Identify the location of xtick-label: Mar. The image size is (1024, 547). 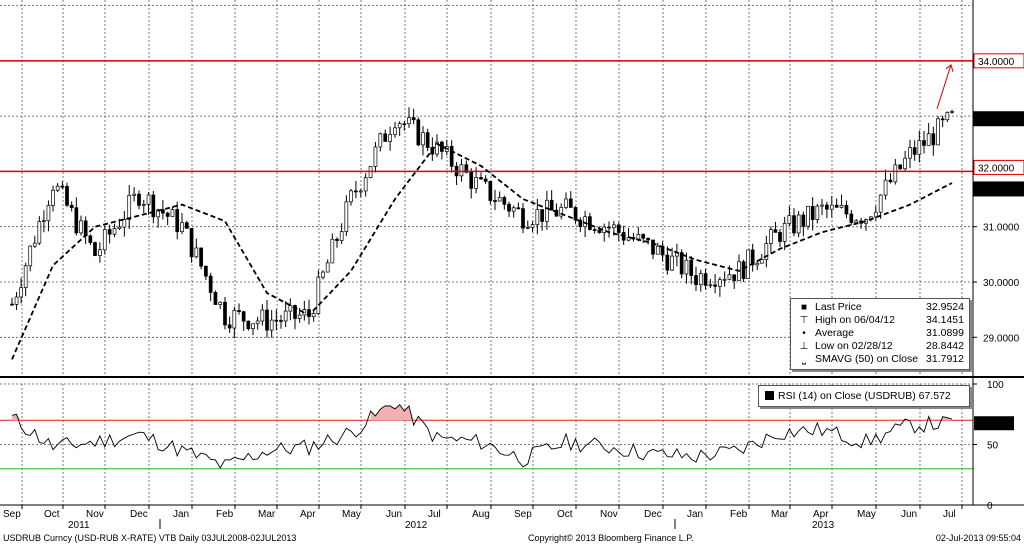
(780, 514).